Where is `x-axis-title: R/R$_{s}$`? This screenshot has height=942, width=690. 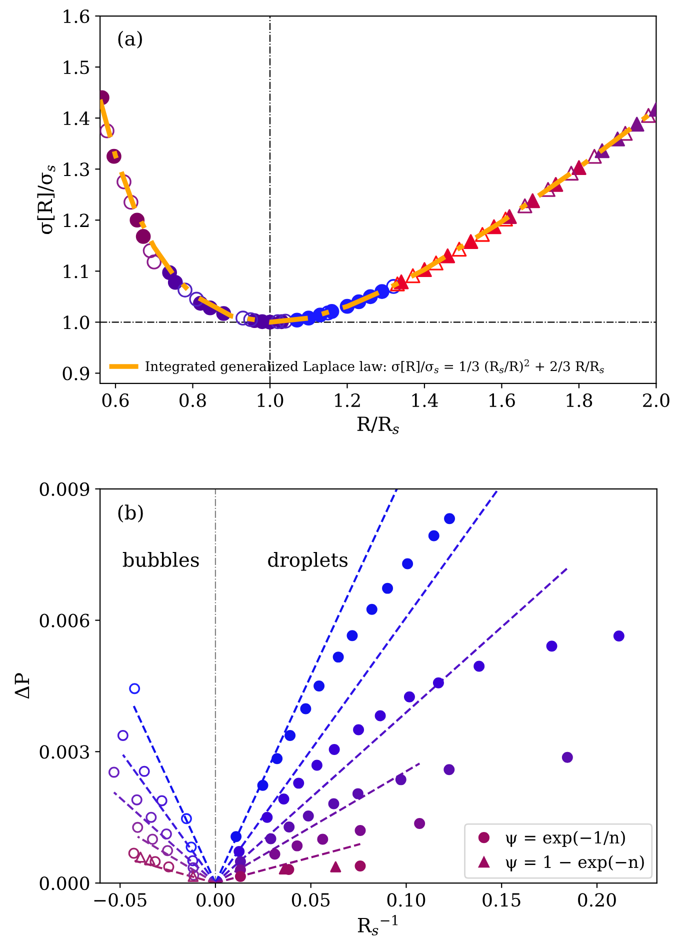 x-axis-title: R/R$_{s}$ is located at coordinates (378, 425).